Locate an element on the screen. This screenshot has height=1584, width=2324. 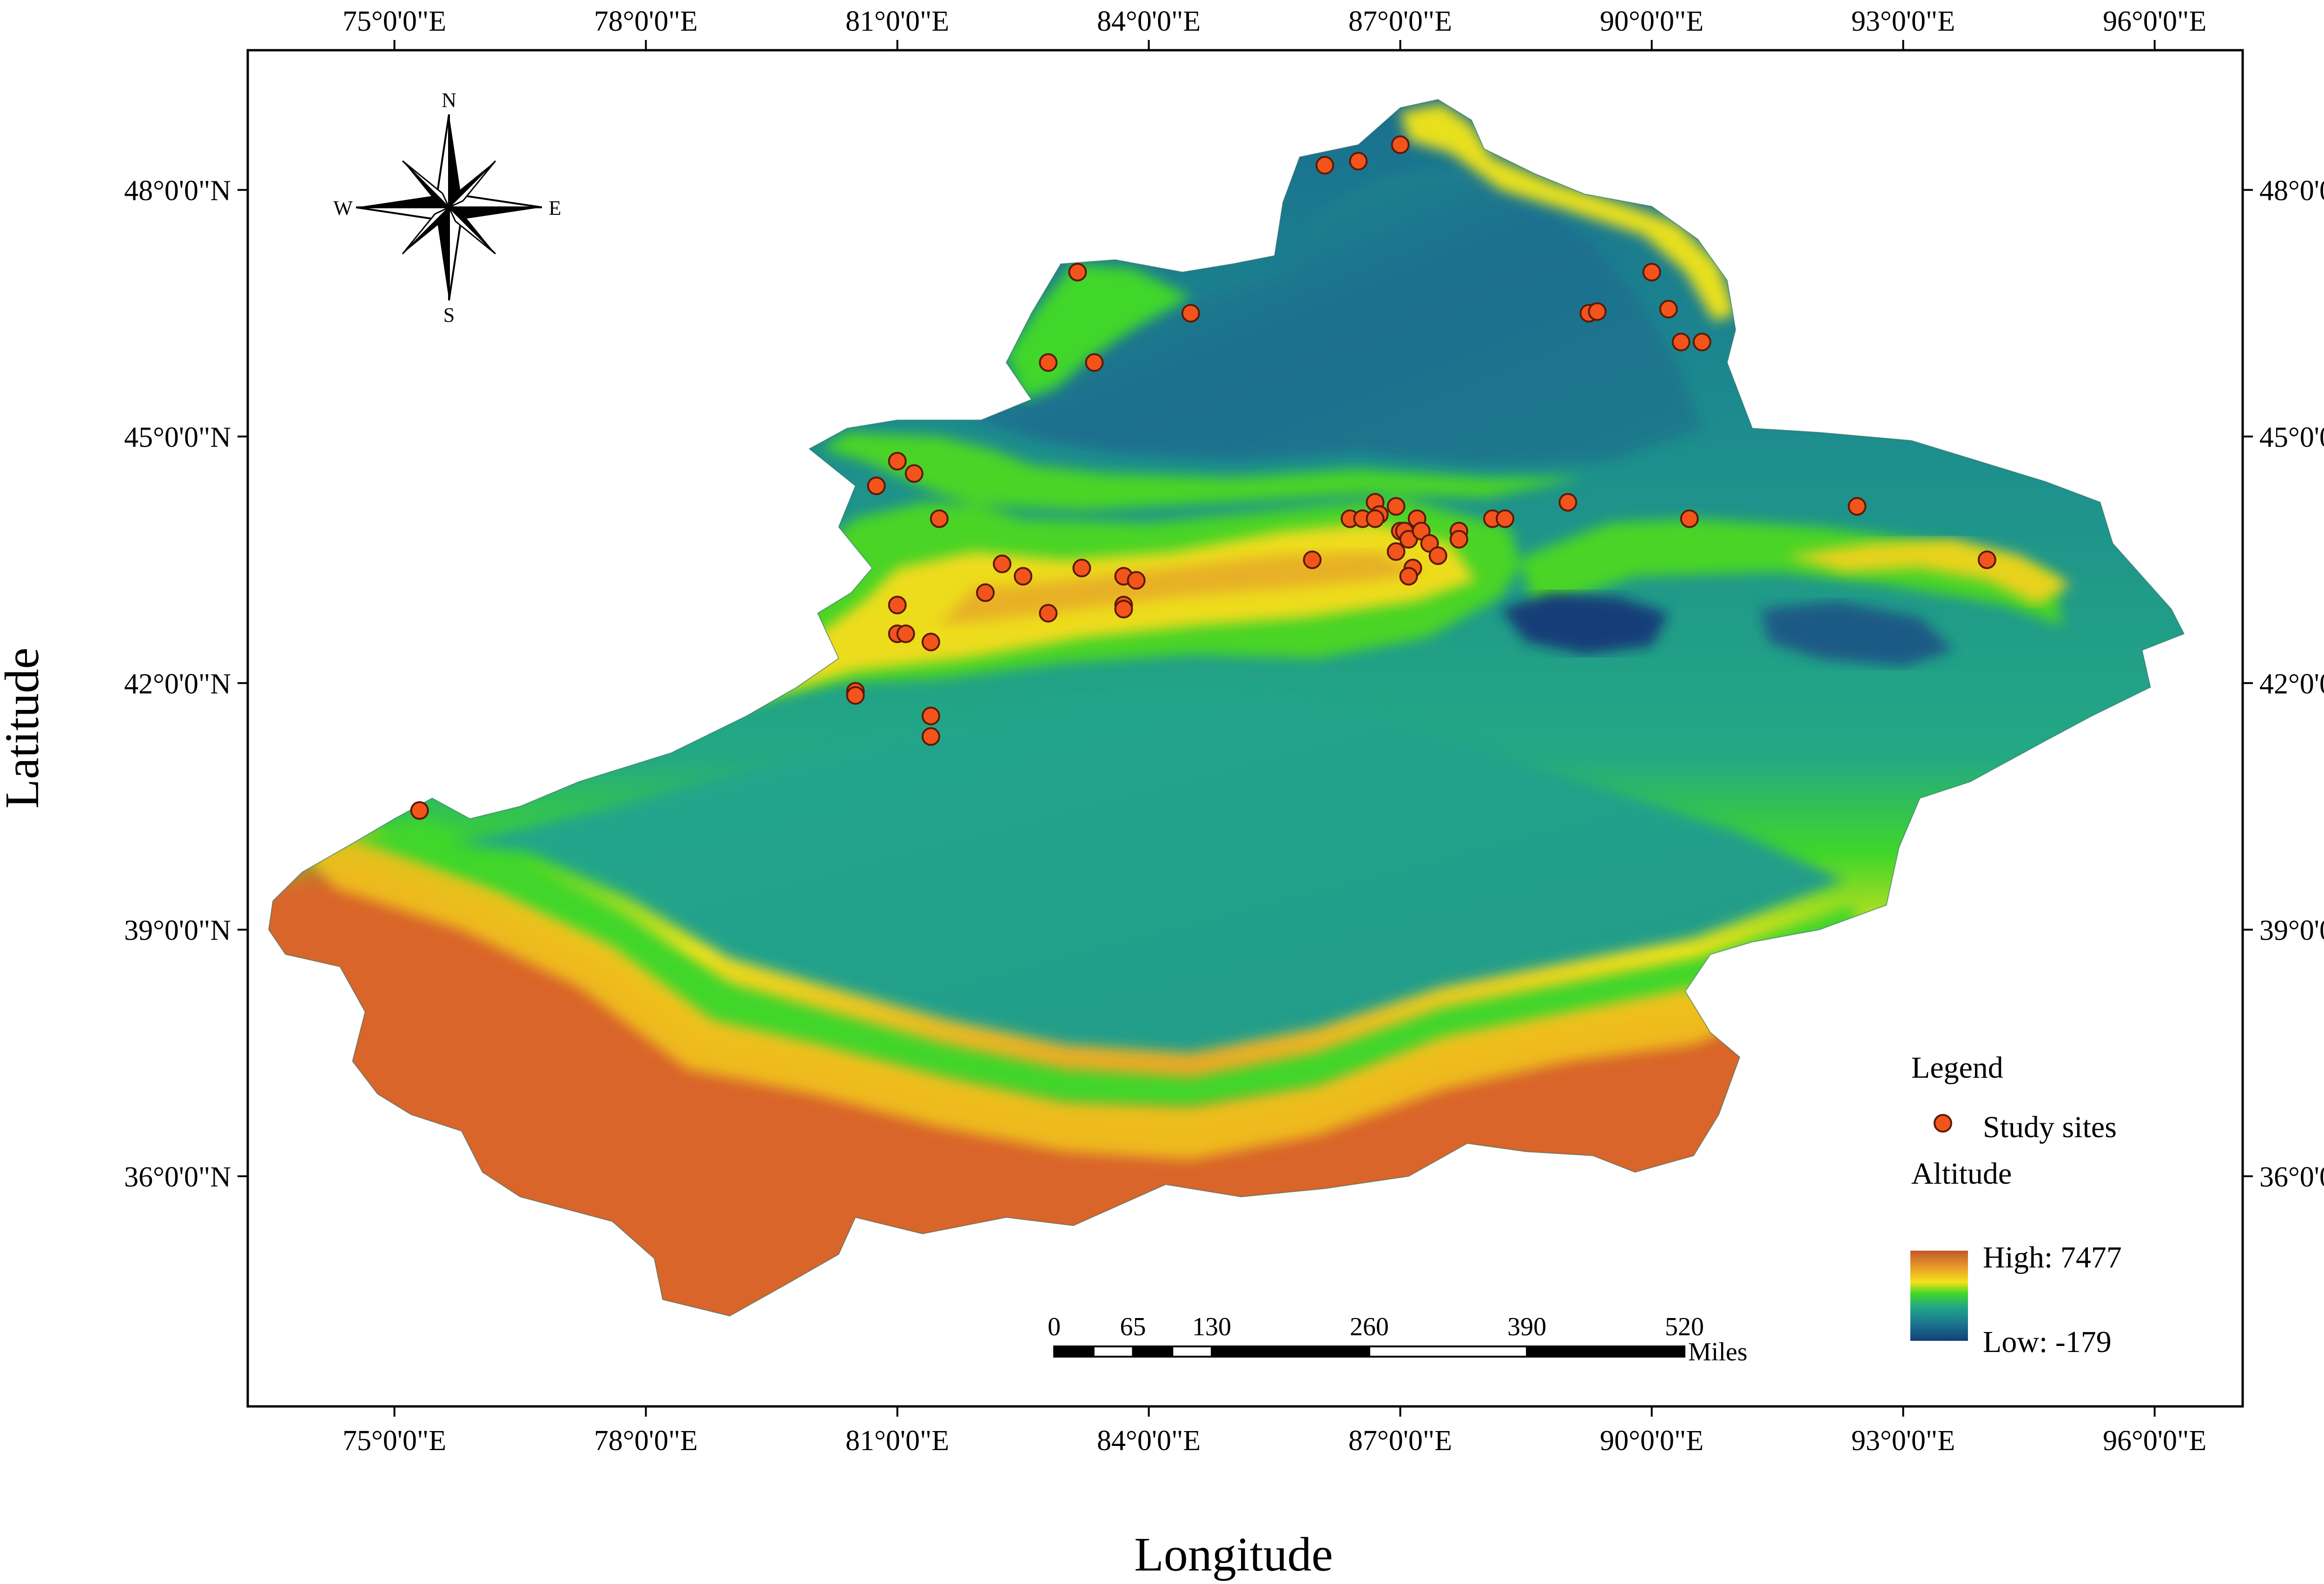
left-tick-label: 45°0'0"N is located at coordinates (177, 437).